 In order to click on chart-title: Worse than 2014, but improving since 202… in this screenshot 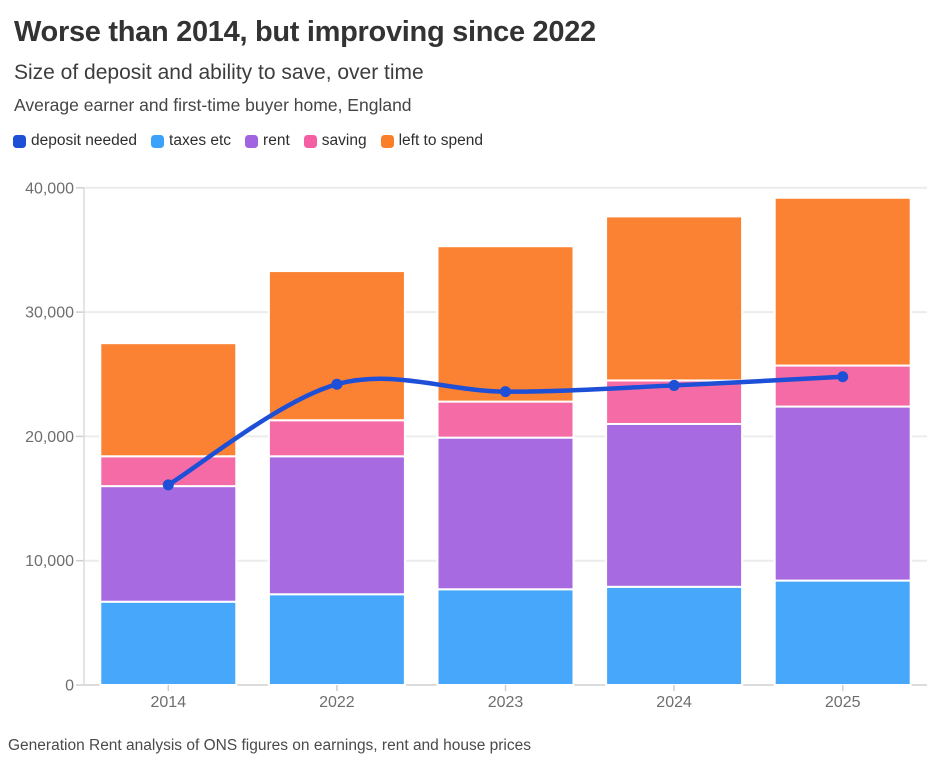, I will do `click(305, 32)`.